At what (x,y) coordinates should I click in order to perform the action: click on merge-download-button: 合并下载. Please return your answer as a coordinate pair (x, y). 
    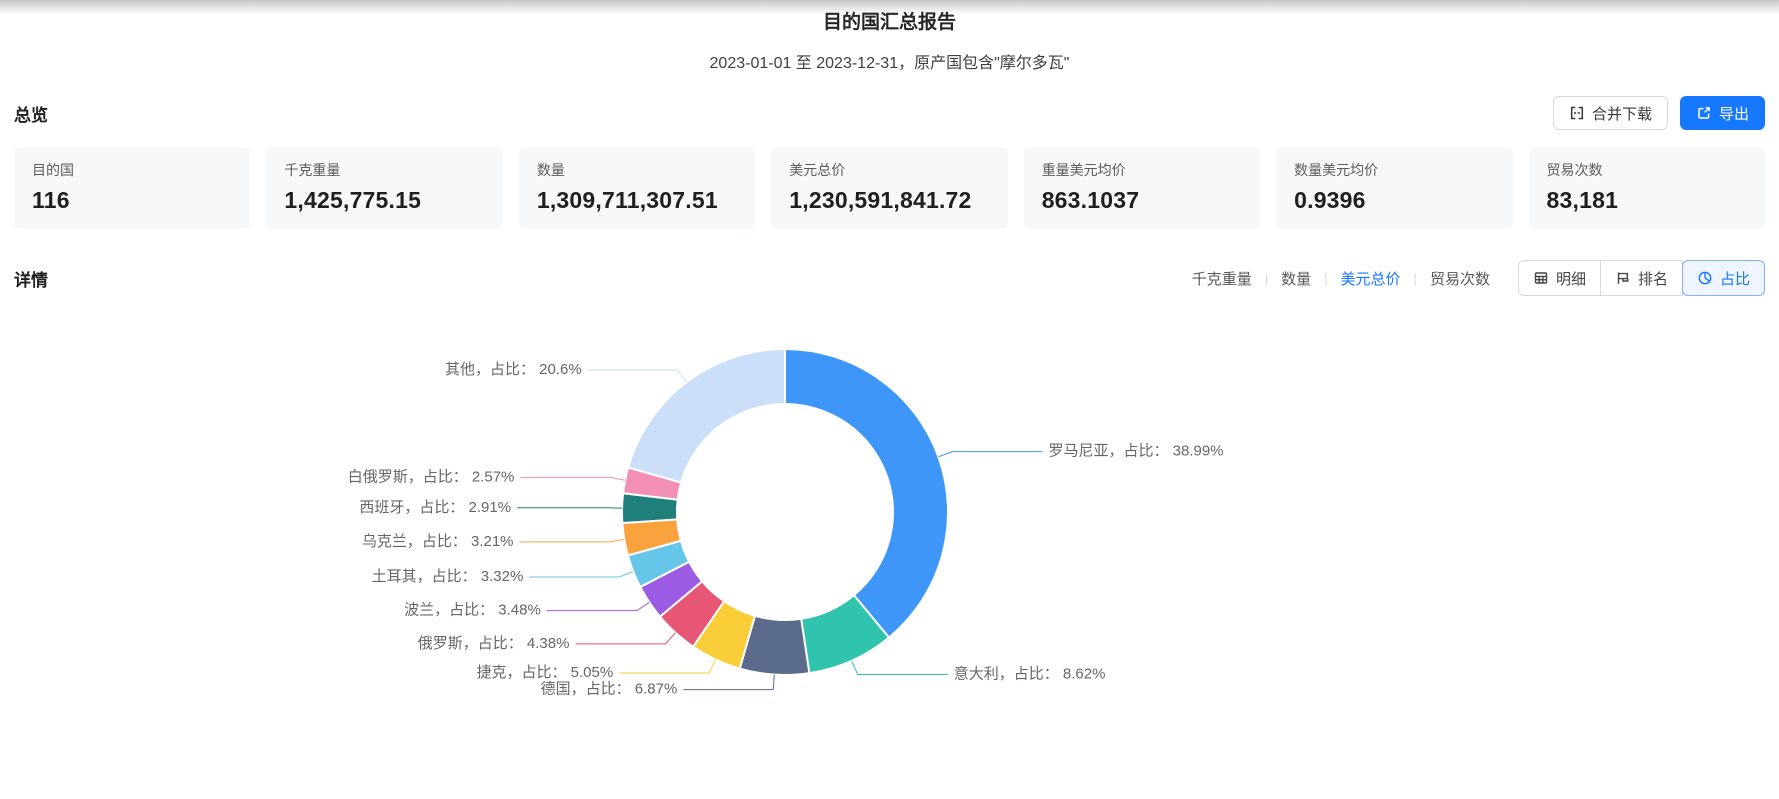
    Looking at the image, I should click on (1610, 113).